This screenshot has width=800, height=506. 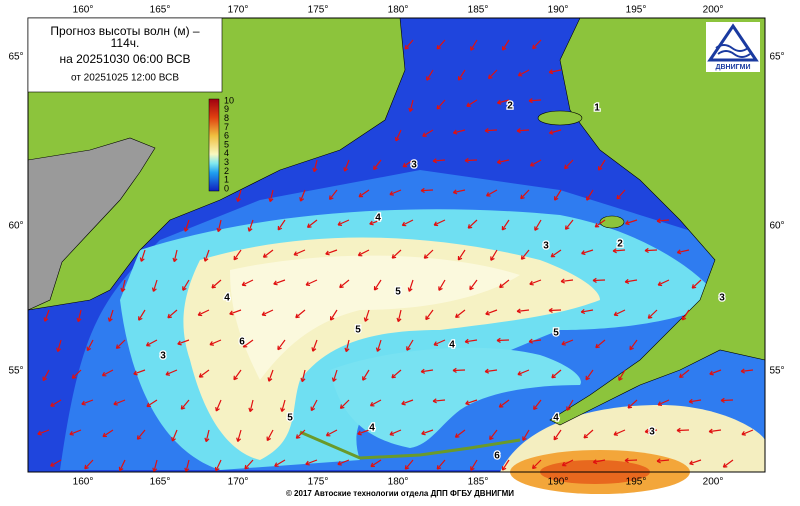 I want to click on lon-label-bottom: 170°, so click(x=238, y=482).